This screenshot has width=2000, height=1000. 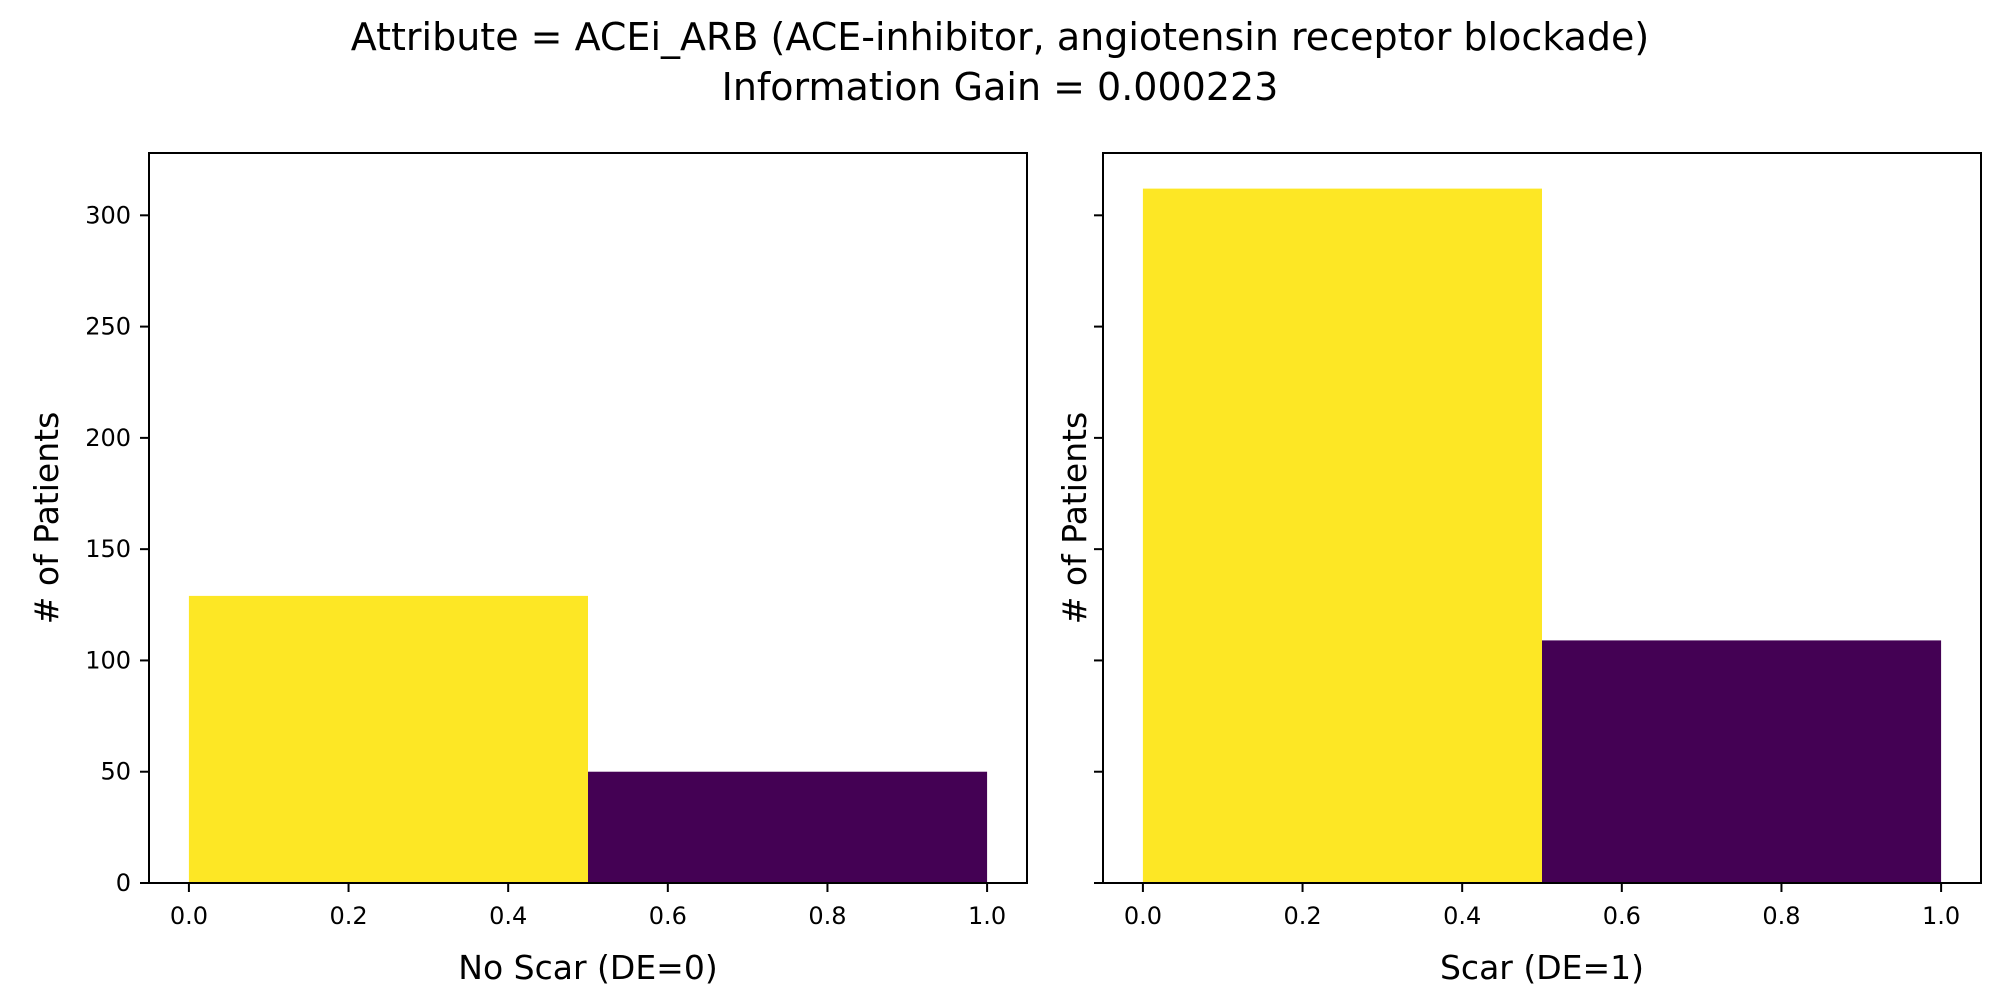 What do you see at coordinates (108, 215) in the screenshot?
I see `y-tick-label: 300` at bounding box center [108, 215].